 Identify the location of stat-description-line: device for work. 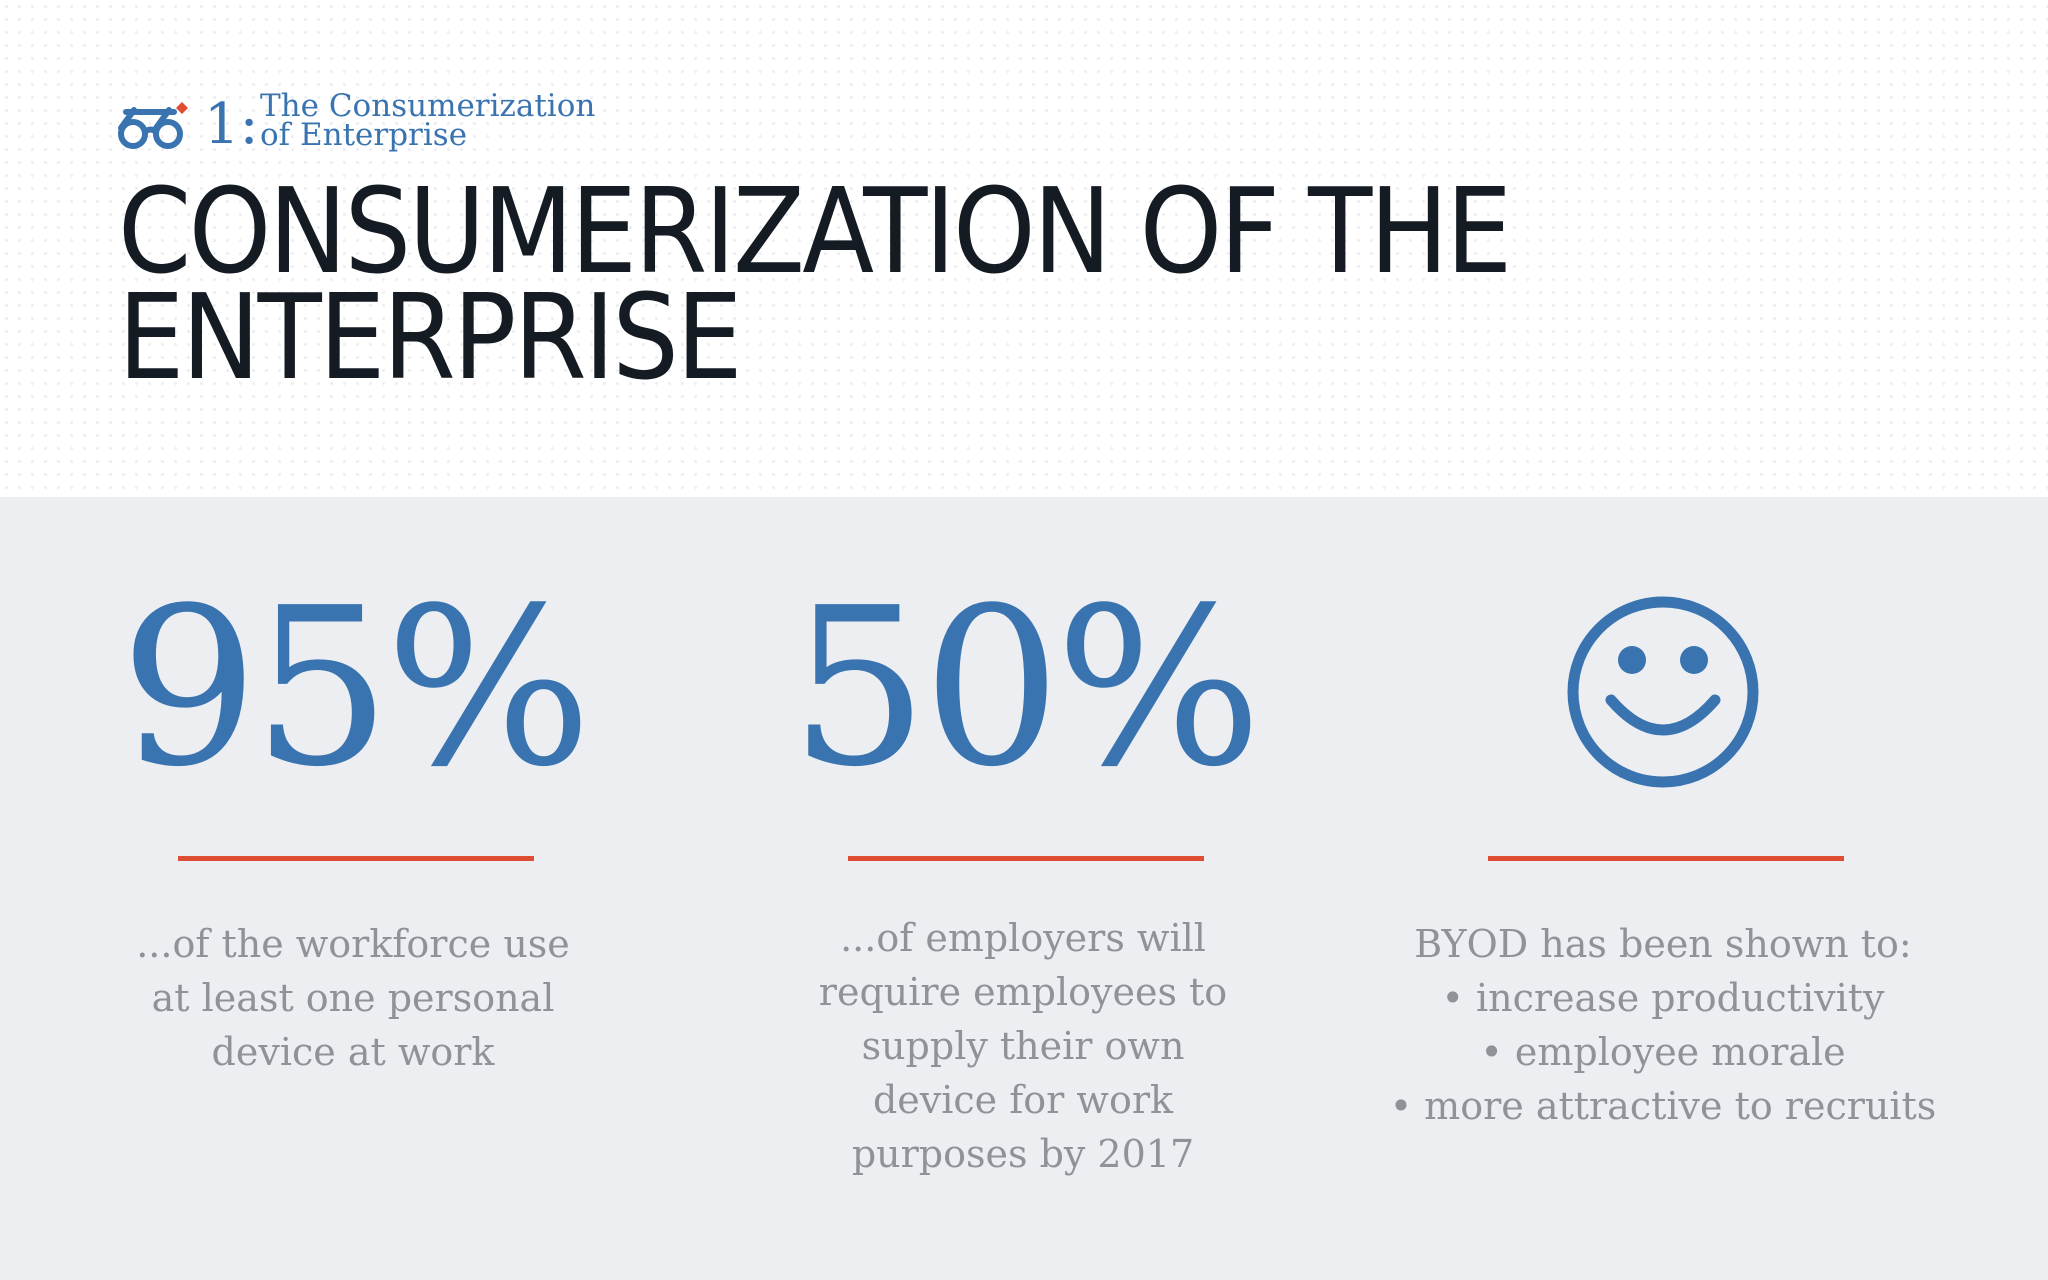
(1023, 1100).